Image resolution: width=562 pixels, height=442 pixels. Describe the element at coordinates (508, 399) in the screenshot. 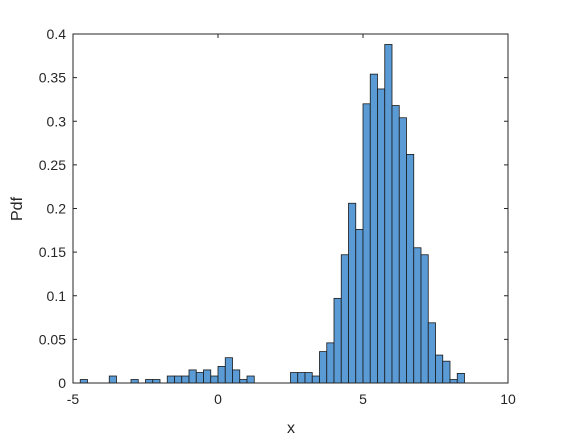

I see `x-tick-label: 10` at that location.